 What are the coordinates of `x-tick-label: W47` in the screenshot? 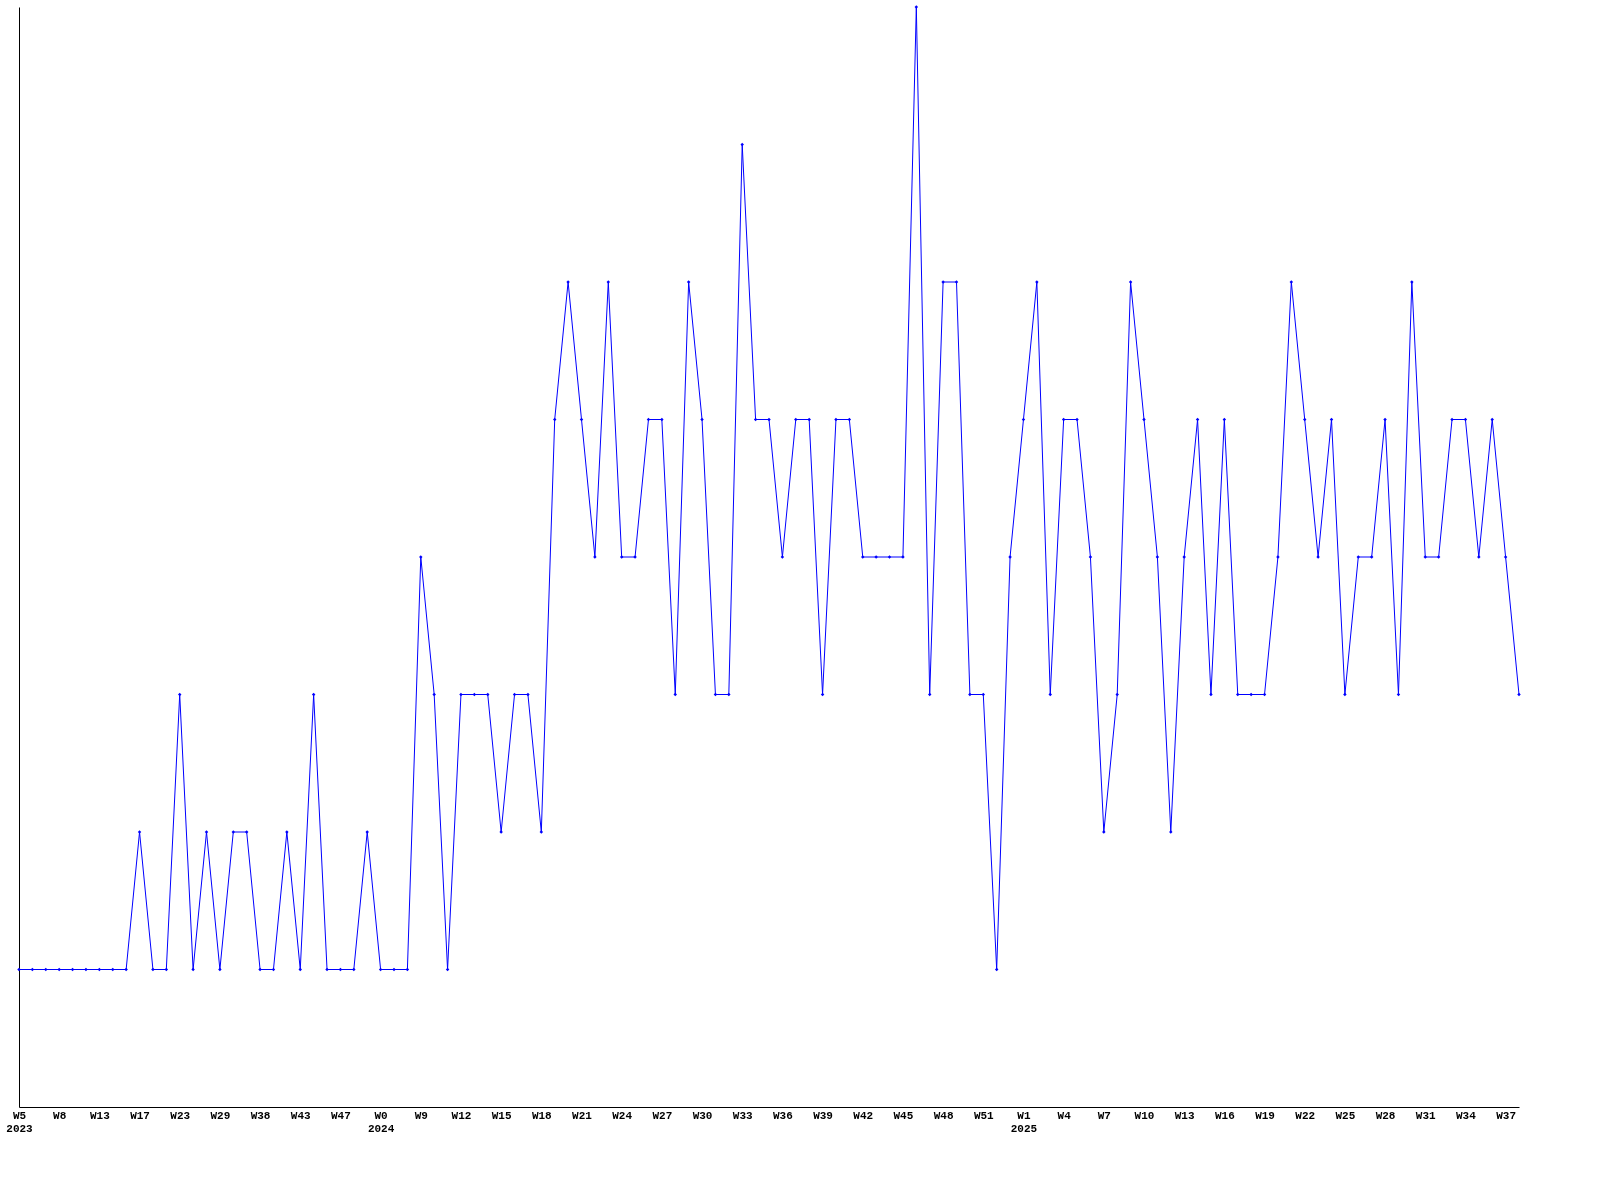 It's located at (341, 1115).